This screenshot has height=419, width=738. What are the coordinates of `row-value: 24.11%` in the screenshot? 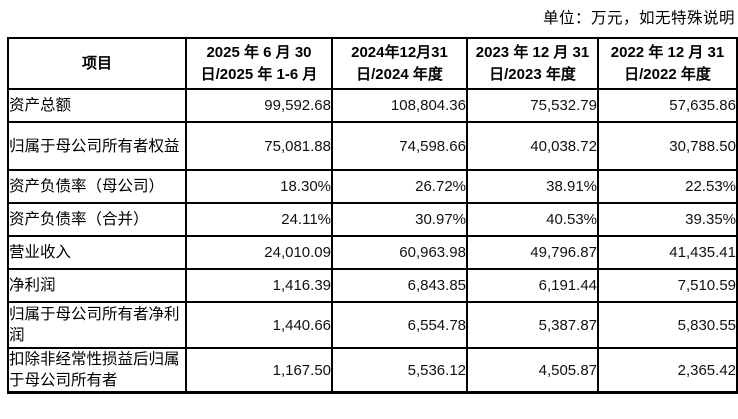 It's located at (259, 219).